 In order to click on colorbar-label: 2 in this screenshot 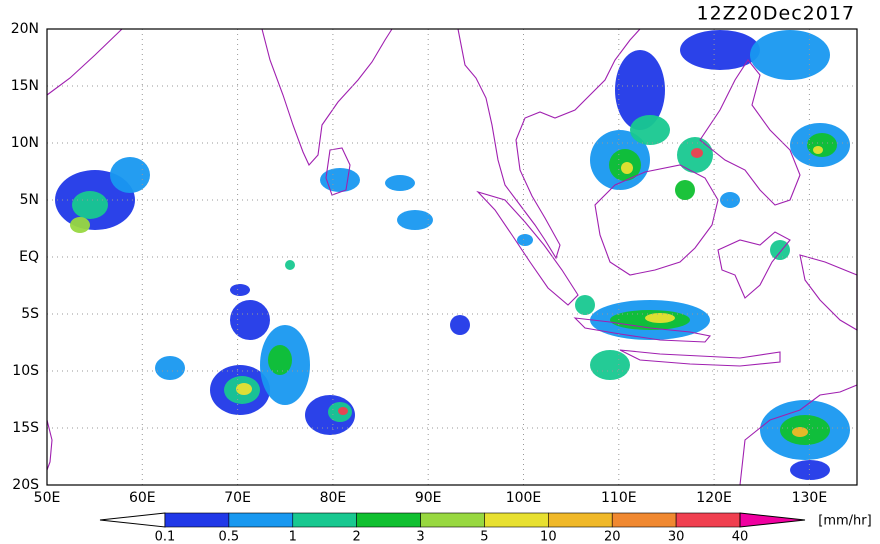, I will do `click(357, 537)`.